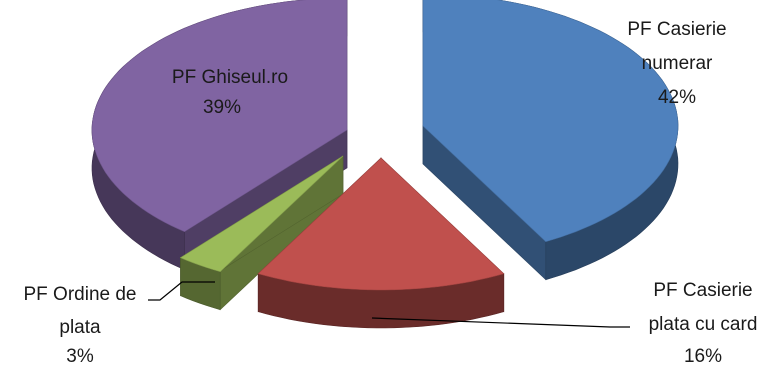 This screenshot has height=365, width=780. I want to click on leader-line-ordine, so click(181, 291).